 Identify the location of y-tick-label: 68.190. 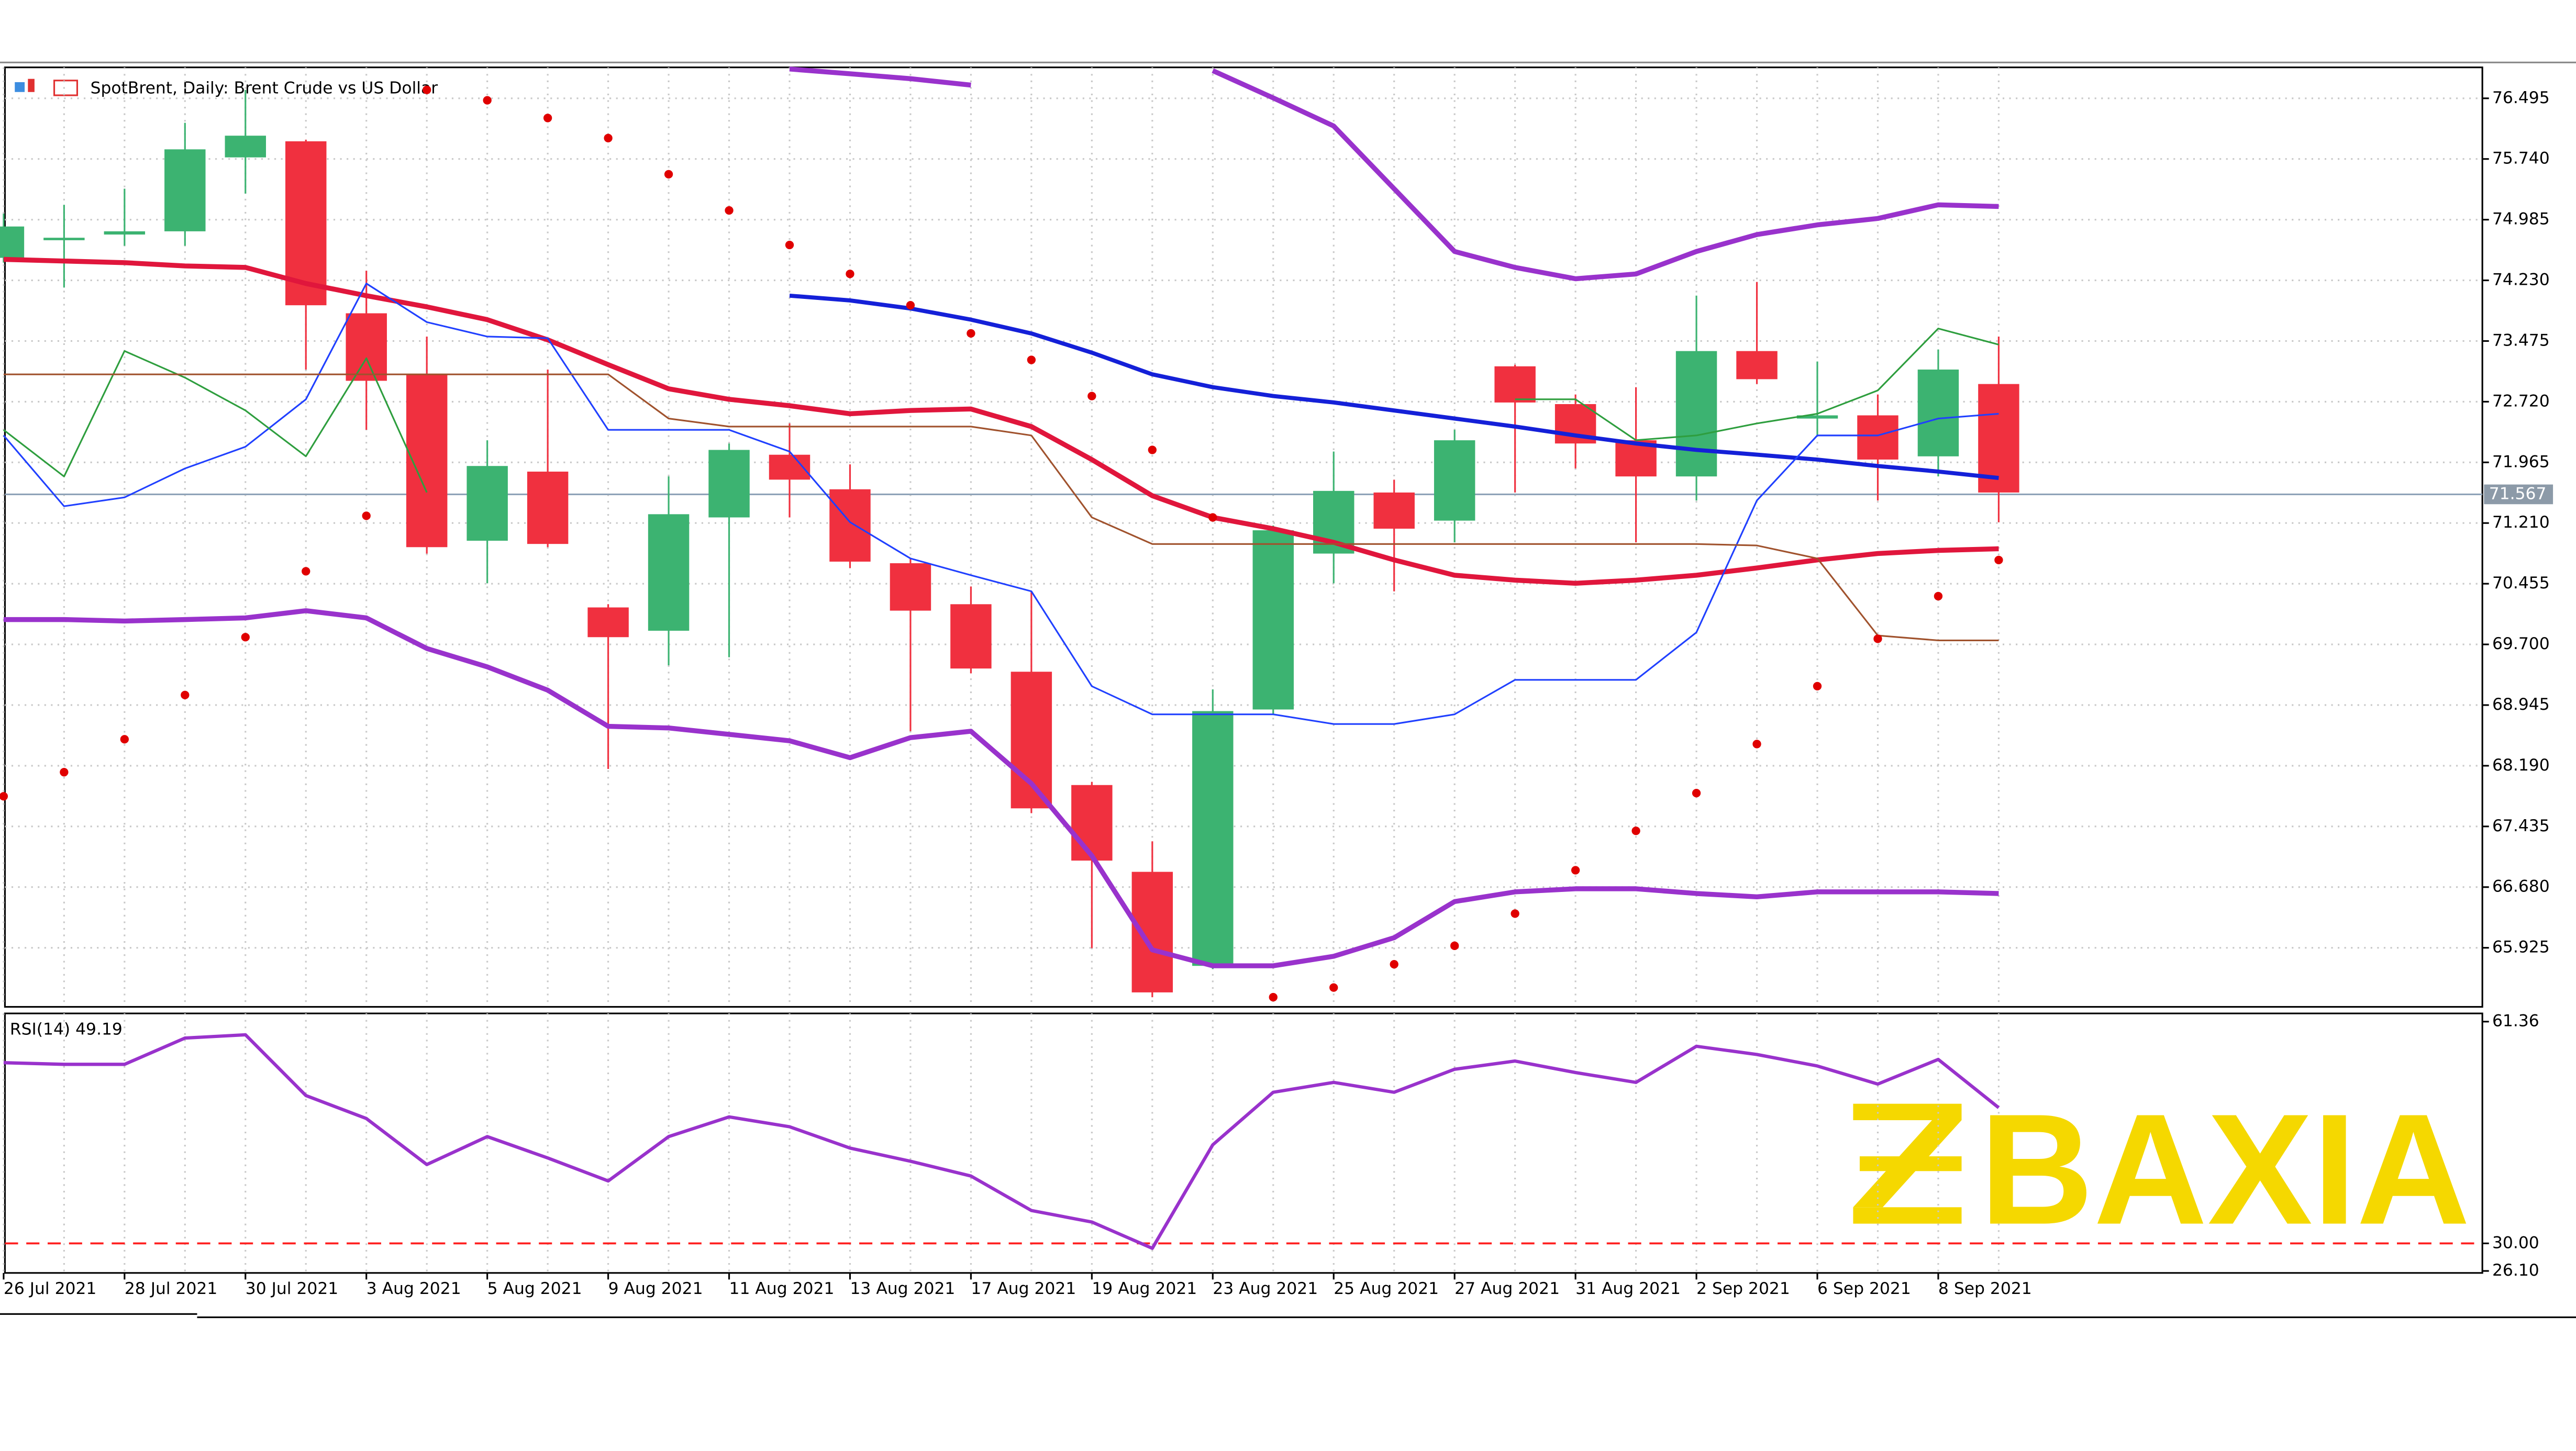
(2521, 766).